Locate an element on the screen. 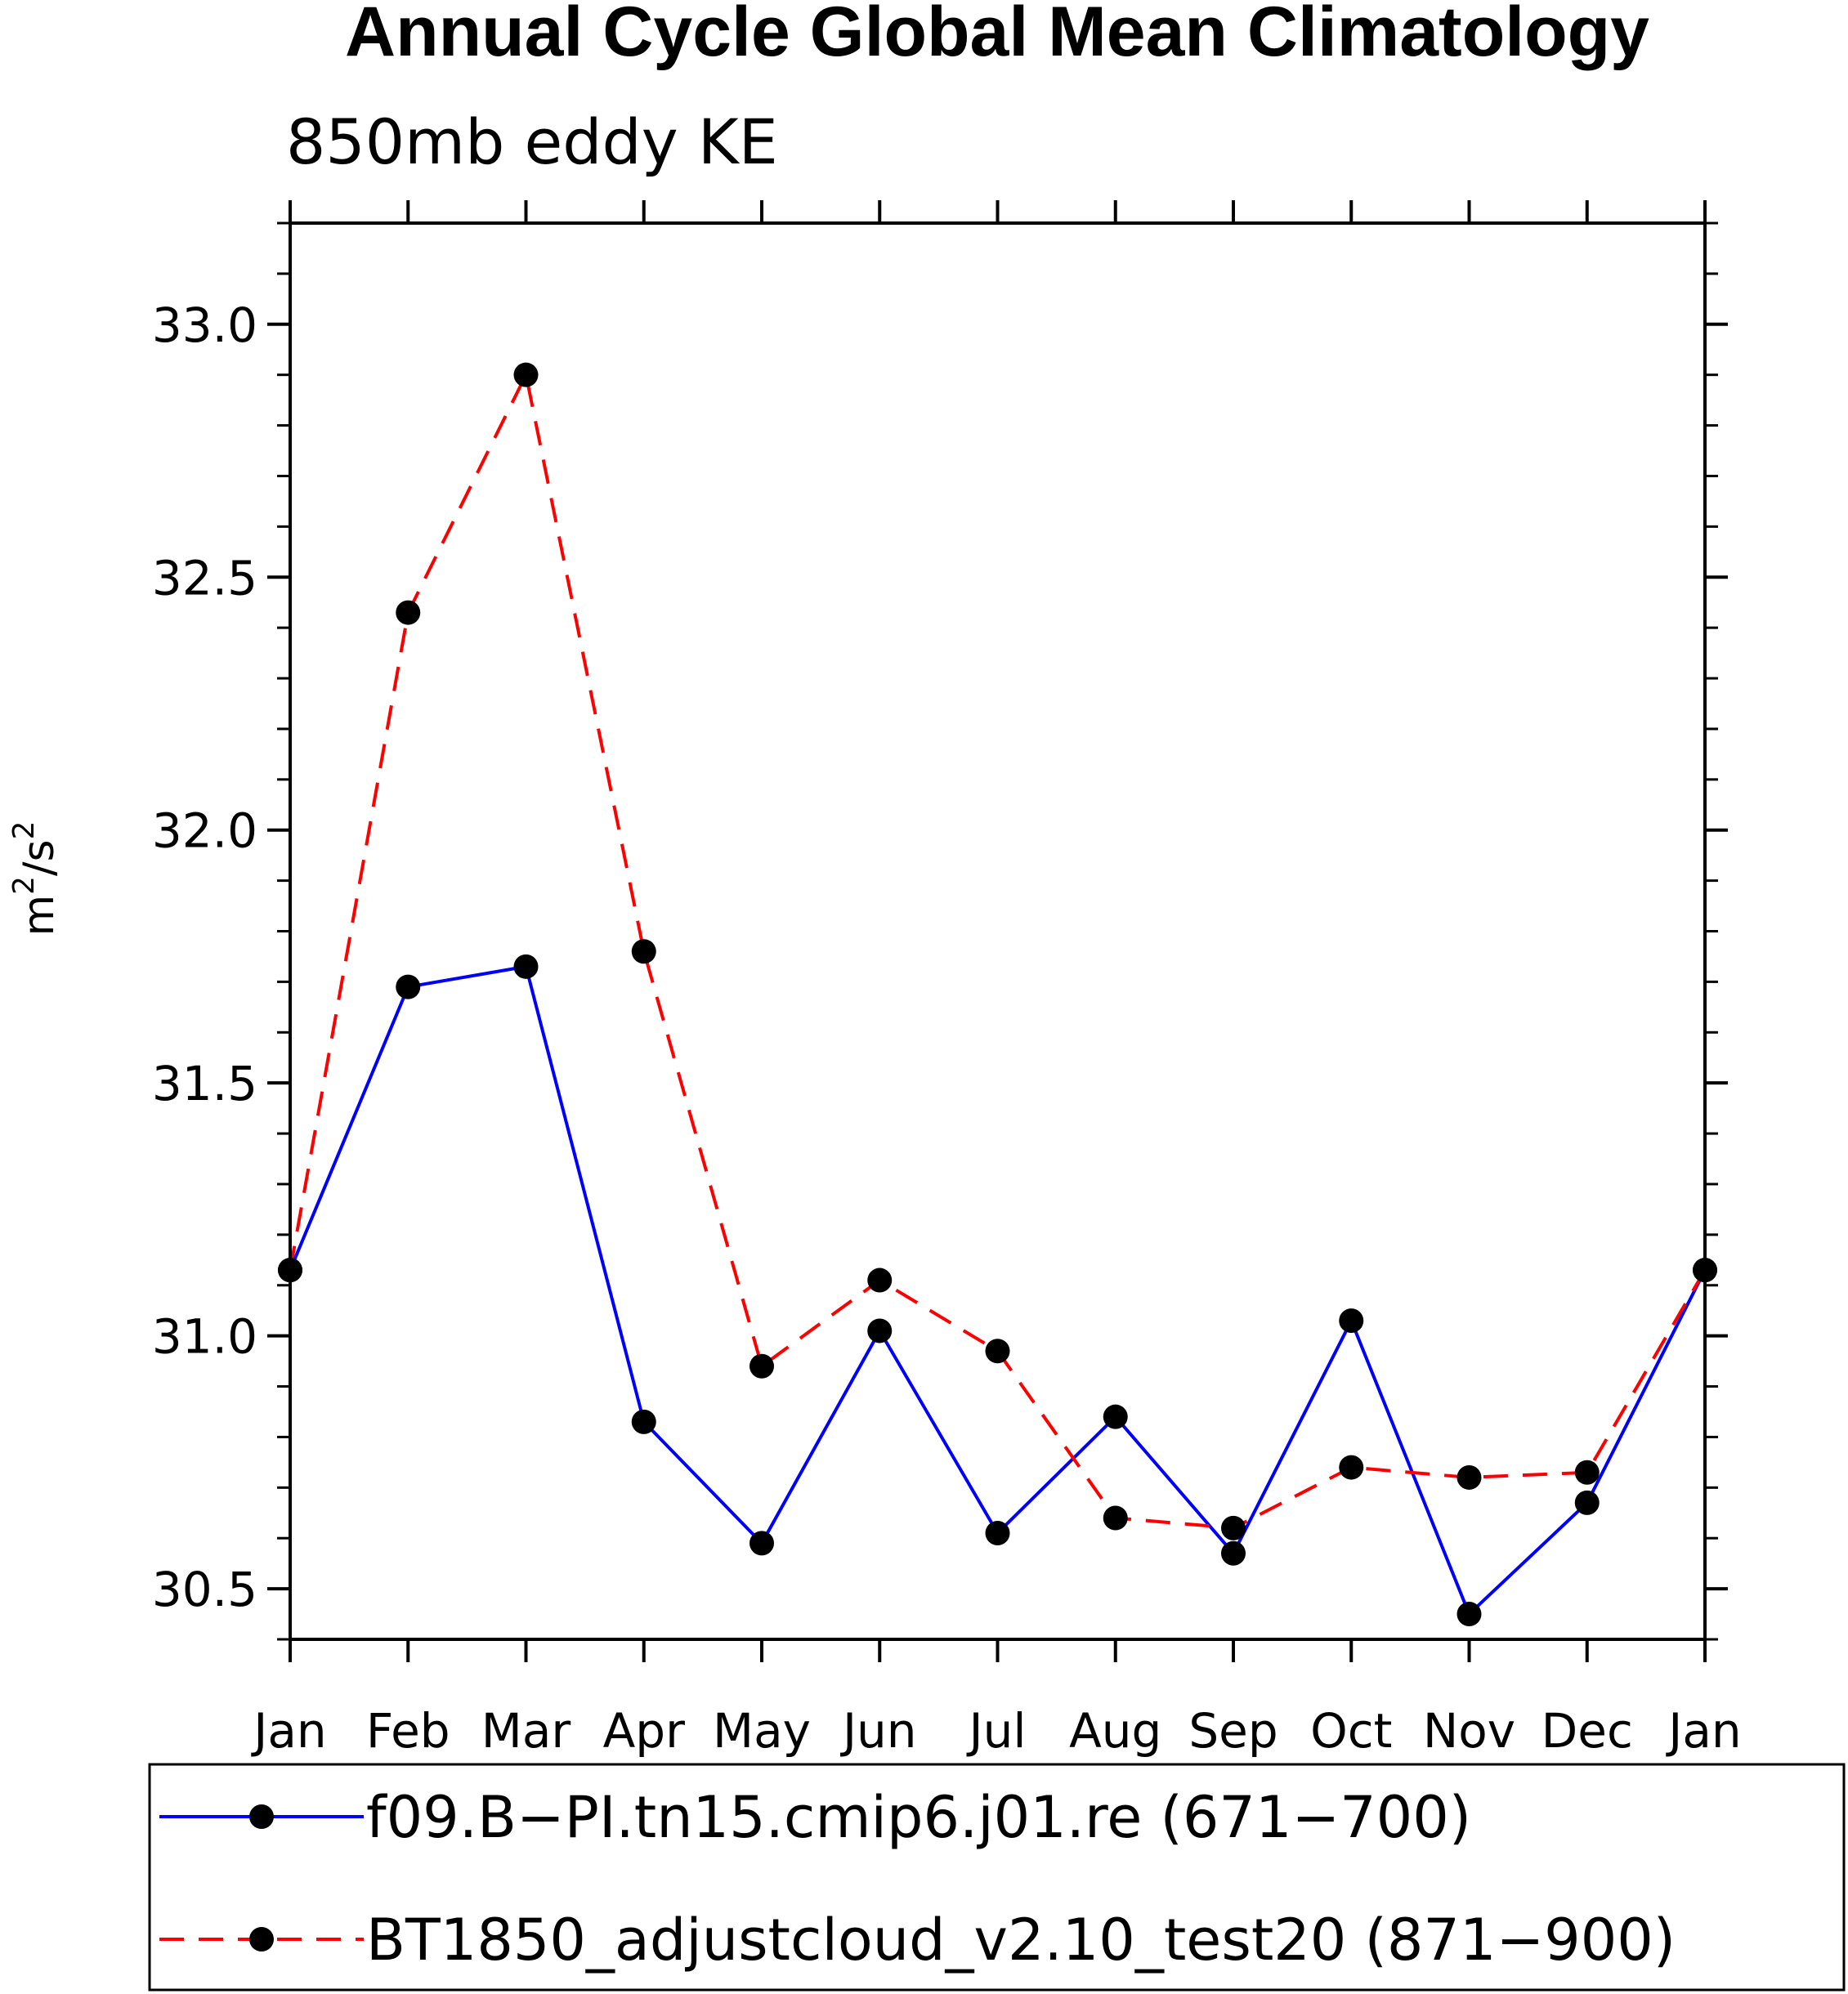 The image size is (1848, 1994). legend-box is located at coordinates (997, 1877).